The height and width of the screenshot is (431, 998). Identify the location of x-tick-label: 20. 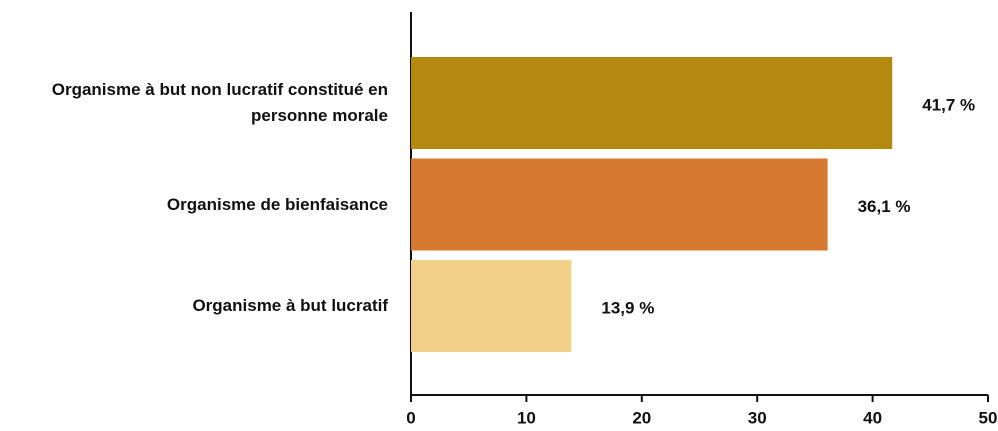
(641, 417).